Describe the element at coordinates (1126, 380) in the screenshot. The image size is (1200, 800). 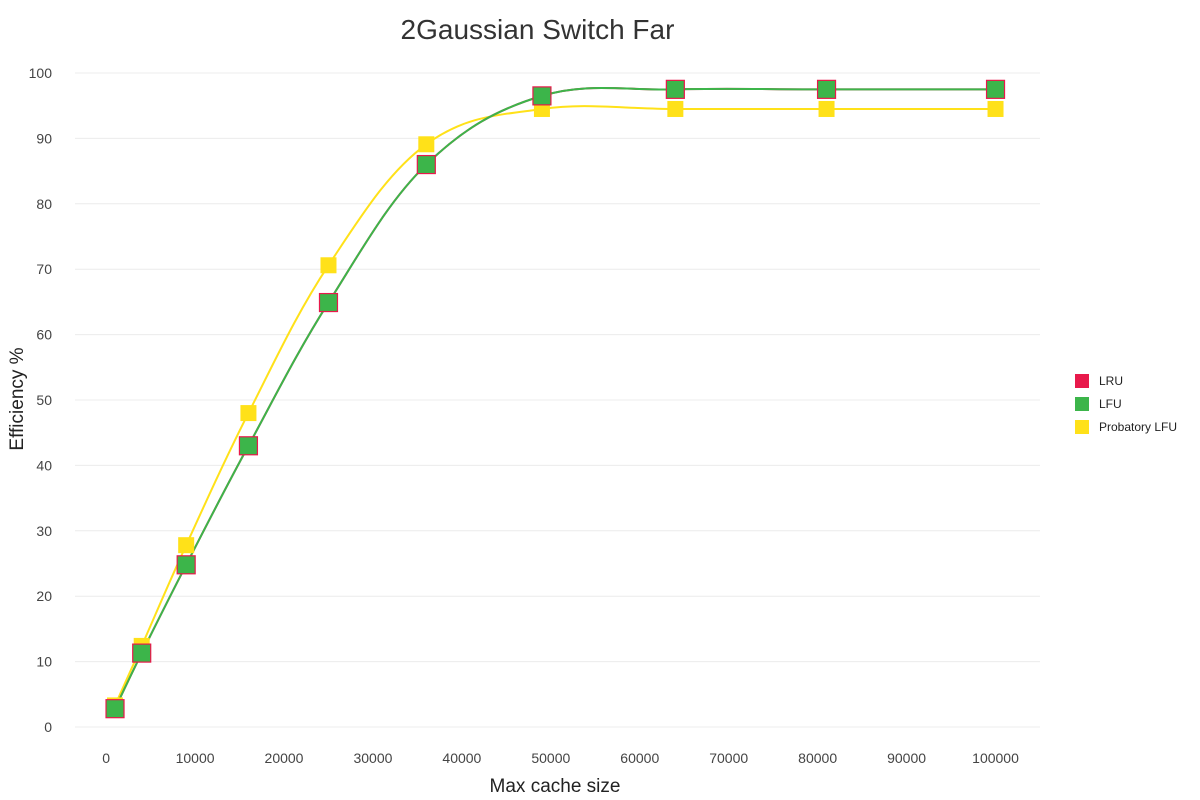
I see `legend-item-lru: LRU` at that location.